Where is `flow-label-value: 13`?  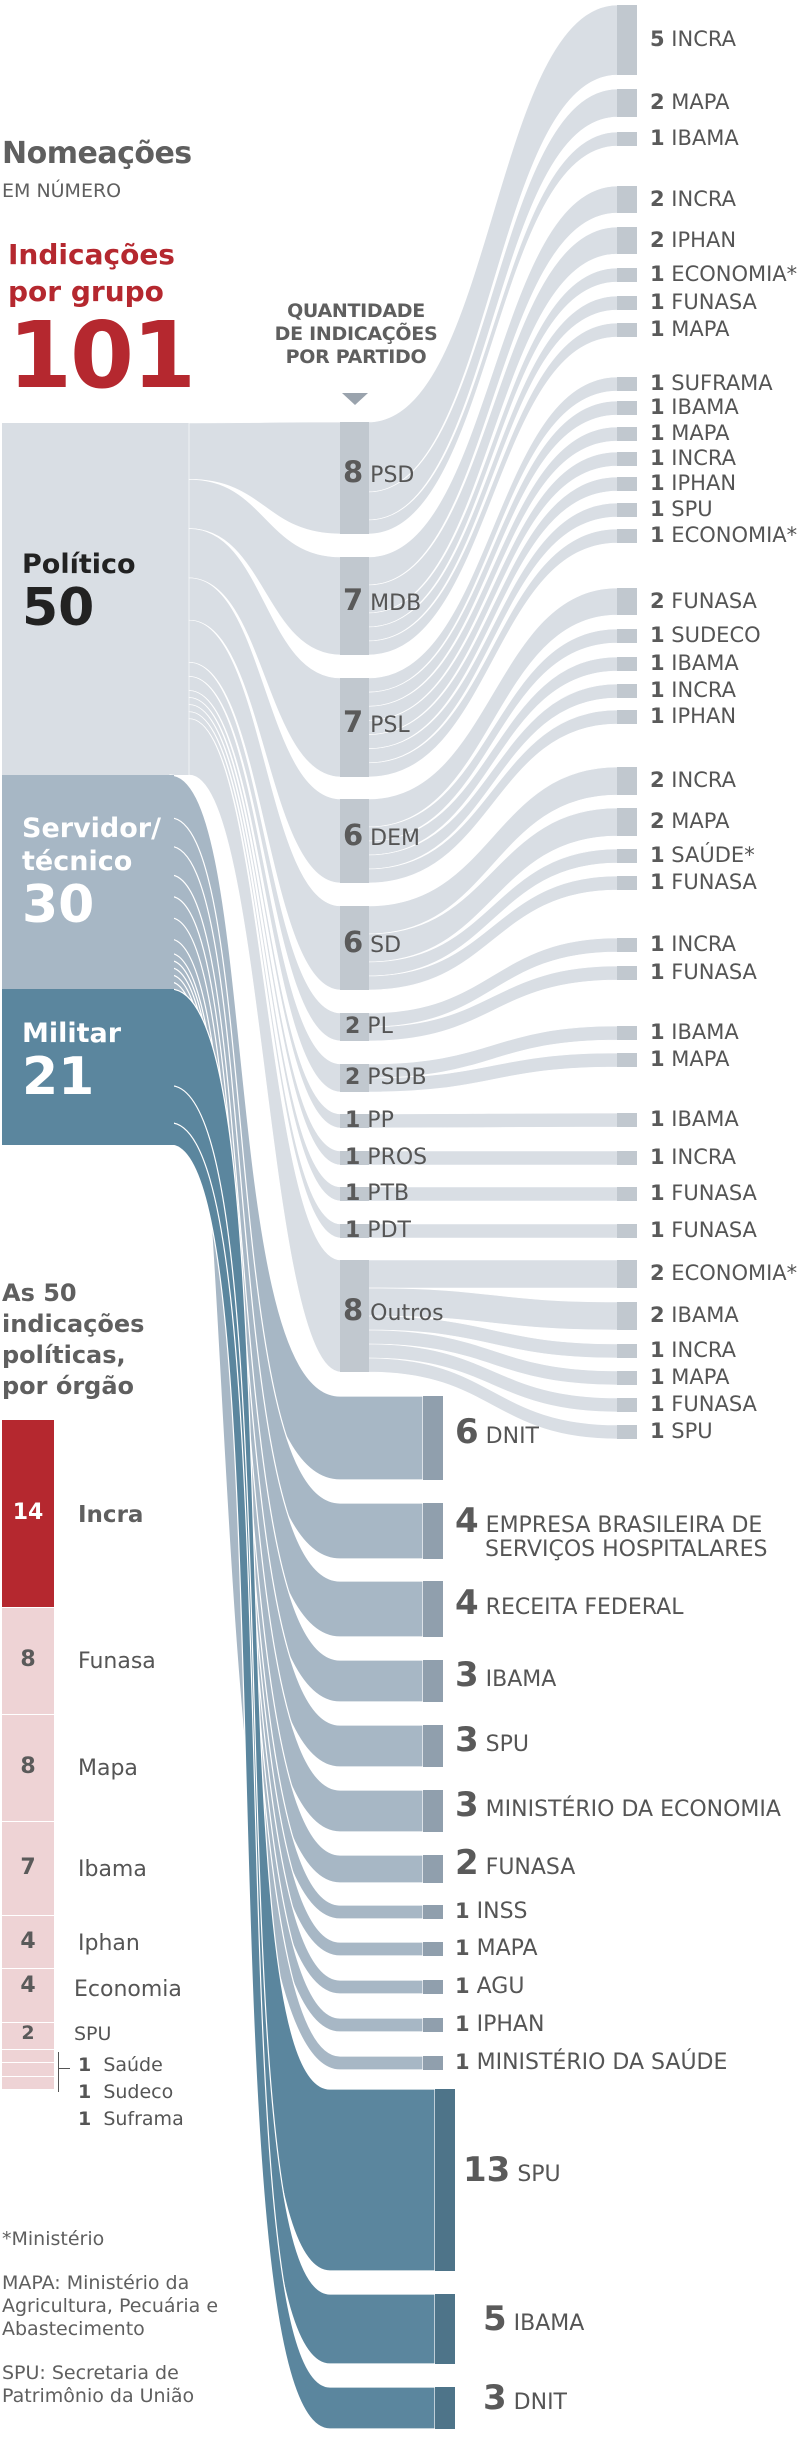
flow-label-value: 13 is located at coordinates (487, 2170).